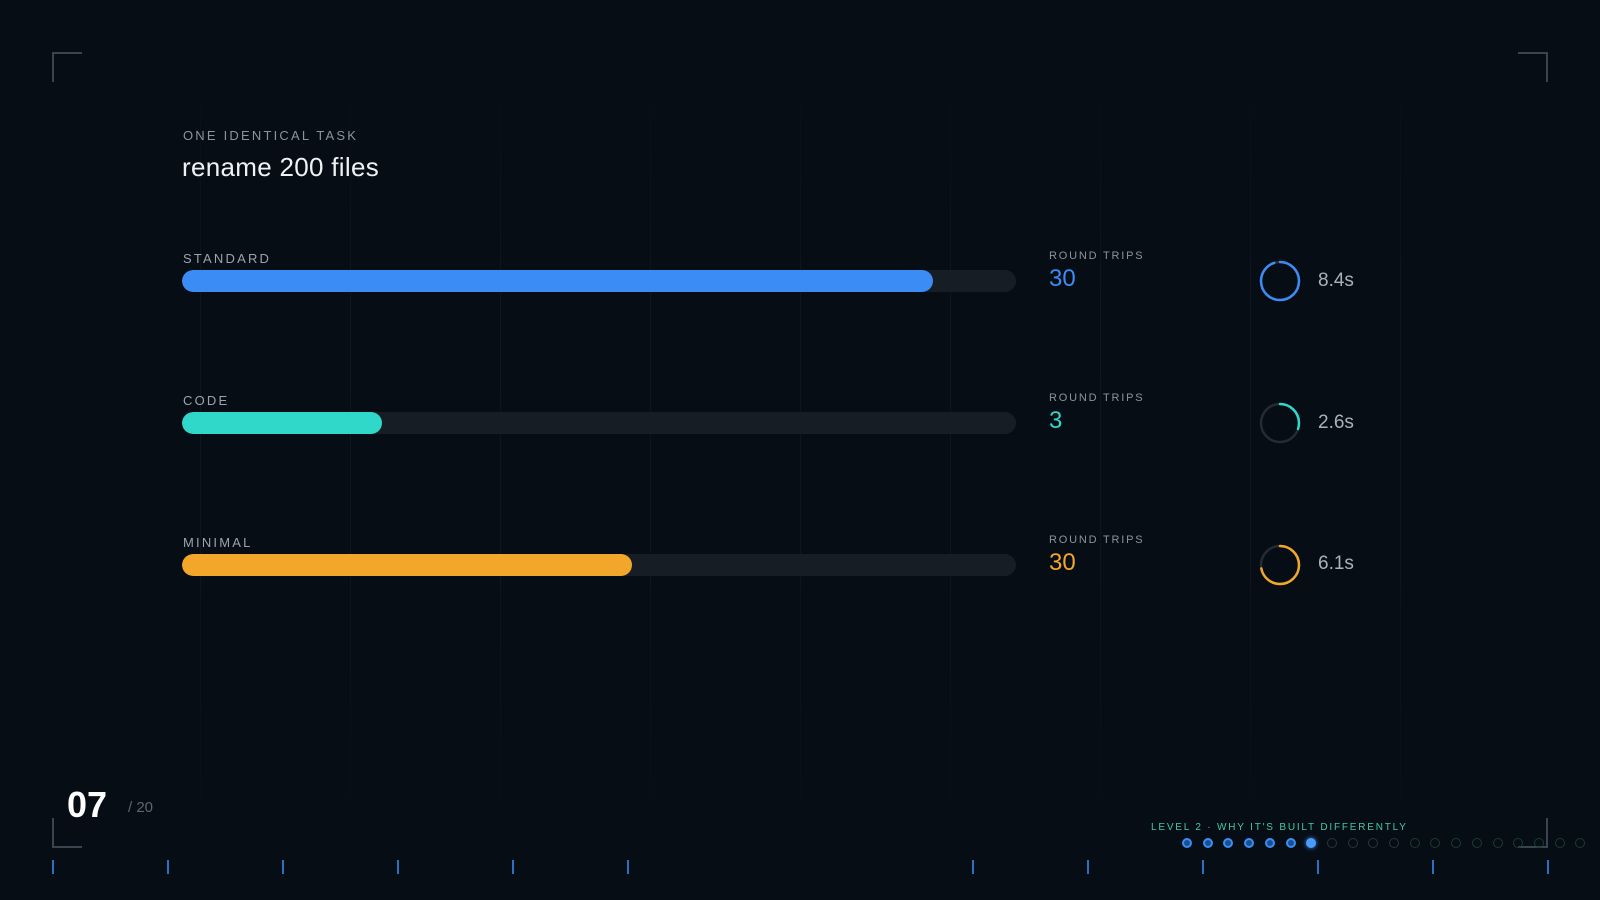 This screenshot has height=900, width=1600. I want to click on corner-bracket-top-right, so click(1533, 67).